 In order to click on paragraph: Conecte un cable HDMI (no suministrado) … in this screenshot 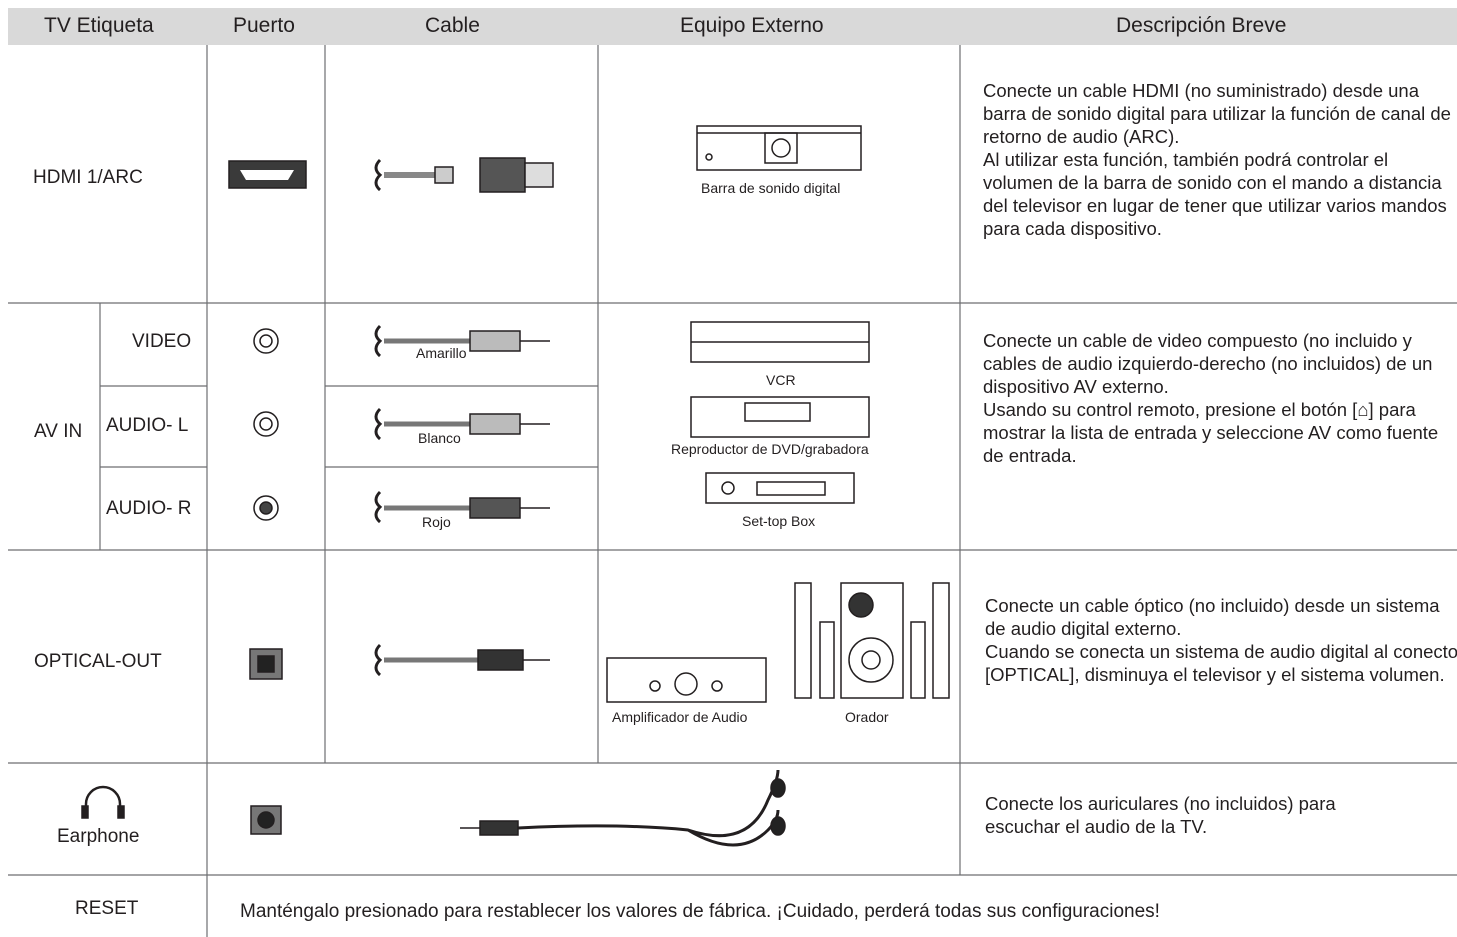, I will do `click(1217, 113)`.